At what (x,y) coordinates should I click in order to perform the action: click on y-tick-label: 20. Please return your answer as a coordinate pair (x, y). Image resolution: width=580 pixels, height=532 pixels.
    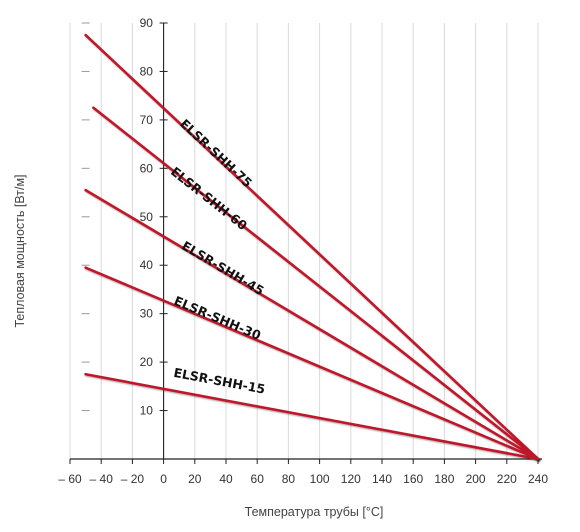
    Looking at the image, I should click on (147, 362).